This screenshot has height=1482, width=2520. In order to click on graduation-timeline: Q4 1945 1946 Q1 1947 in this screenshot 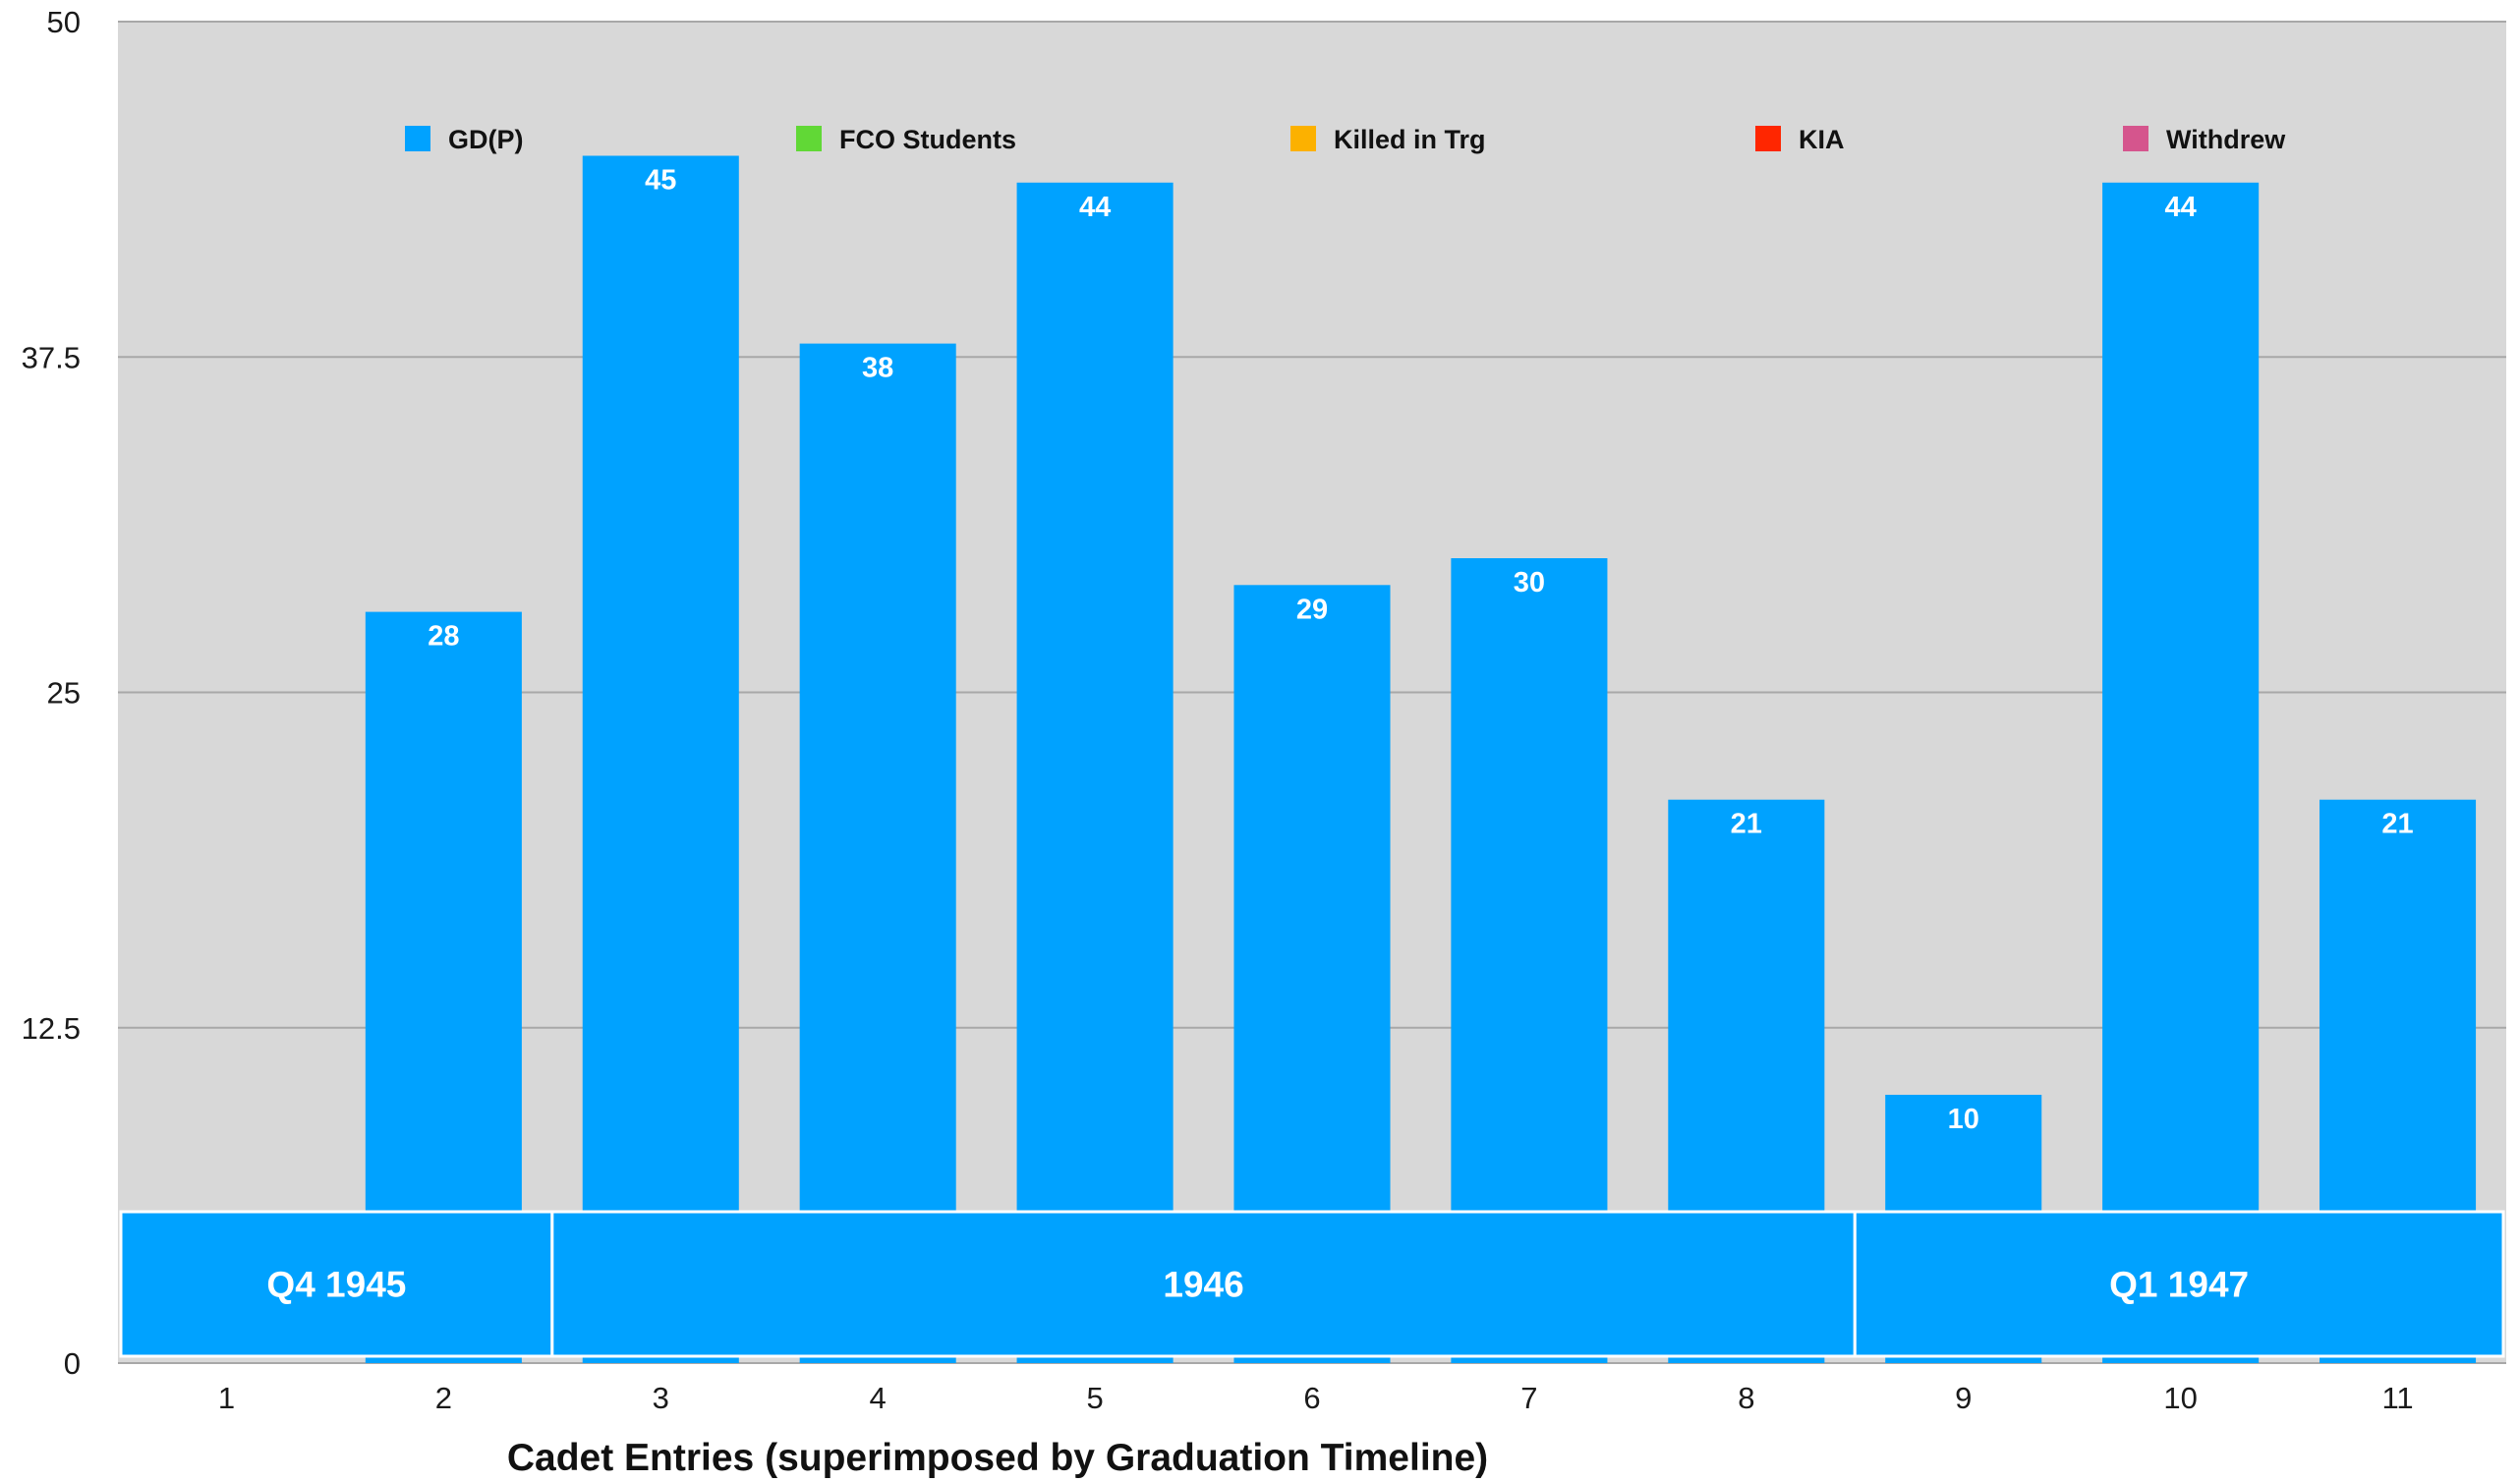, I will do `click(1312, 1284)`.